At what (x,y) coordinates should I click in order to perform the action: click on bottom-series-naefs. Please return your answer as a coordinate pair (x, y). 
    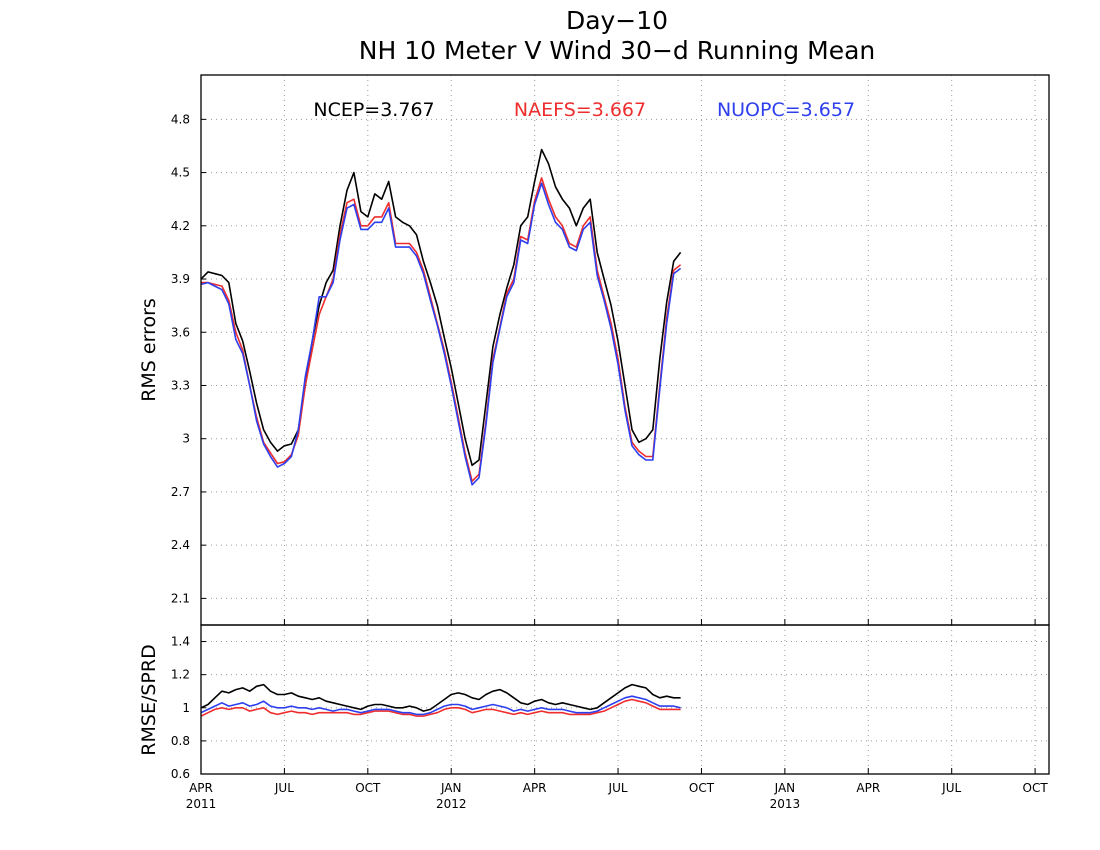
    Looking at the image, I should click on (440, 707).